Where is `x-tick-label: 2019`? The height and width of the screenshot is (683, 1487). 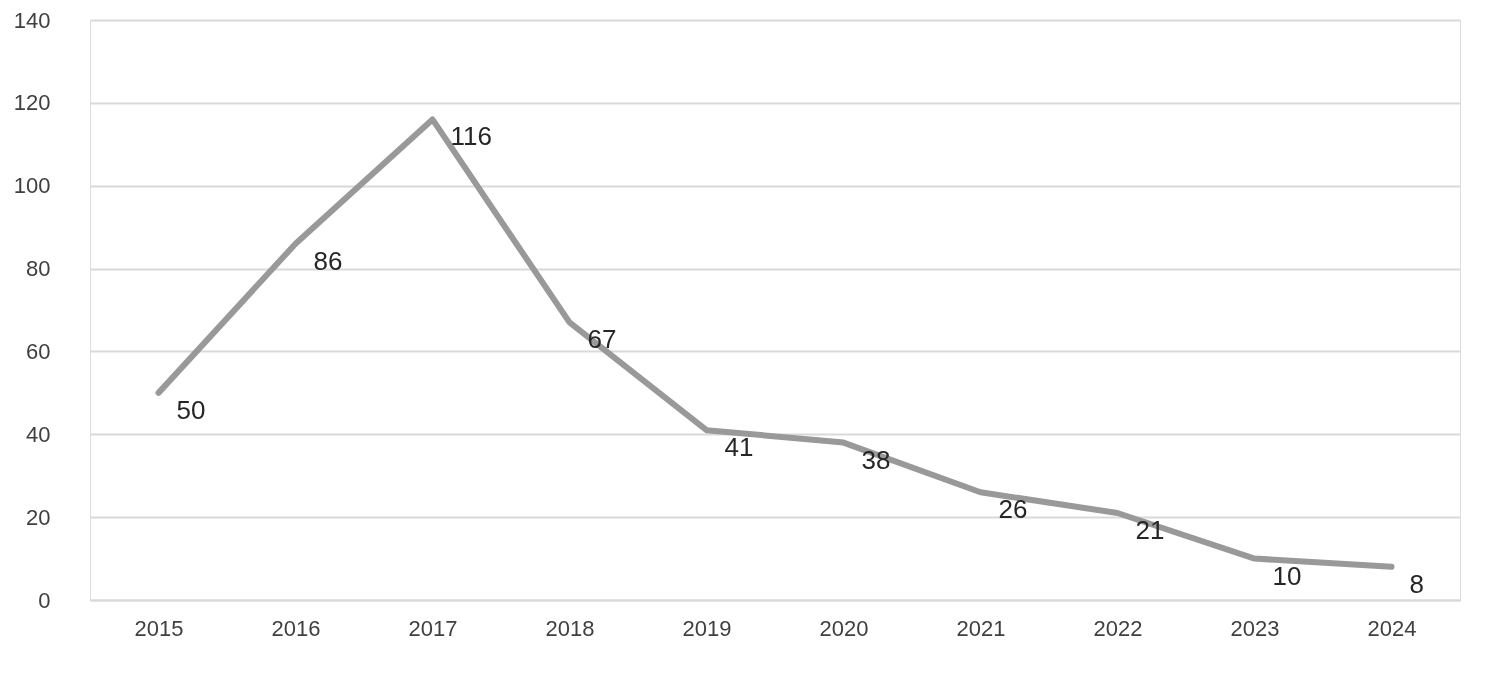
x-tick-label: 2019 is located at coordinates (707, 628).